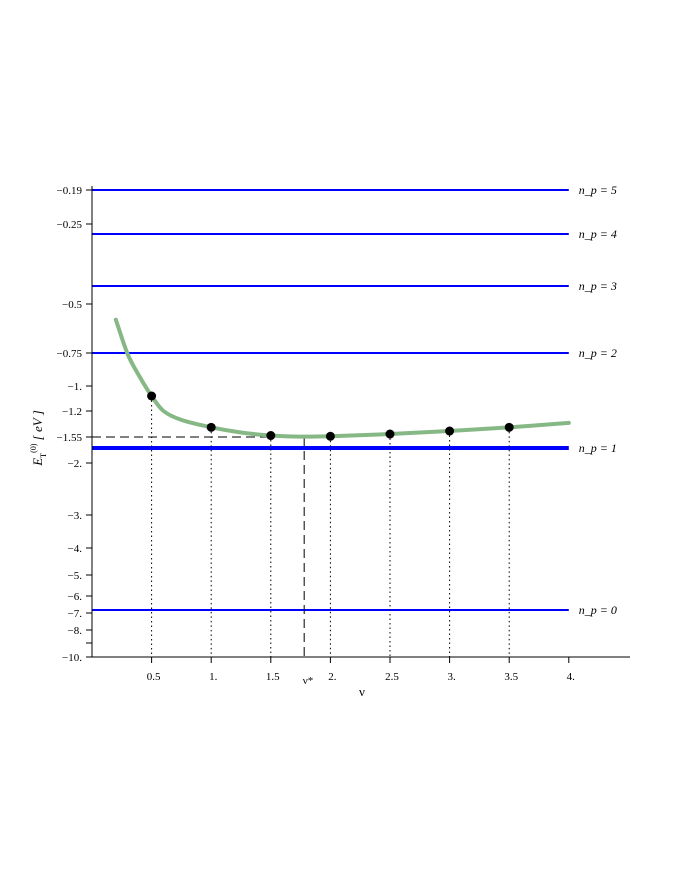 Image resolution: width=680 pixels, height=880 pixels. What do you see at coordinates (392, 677) in the screenshot?
I see `x-tick-label: 2.5` at bounding box center [392, 677].